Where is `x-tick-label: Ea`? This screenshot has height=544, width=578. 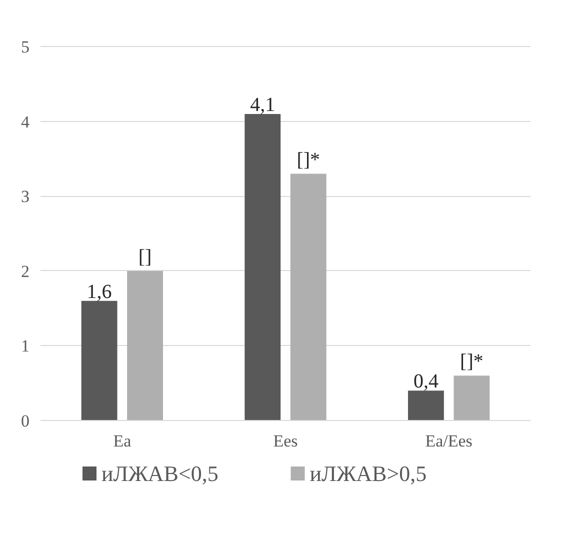 x-tick-label: Ea is located at coordinates (122, 441).